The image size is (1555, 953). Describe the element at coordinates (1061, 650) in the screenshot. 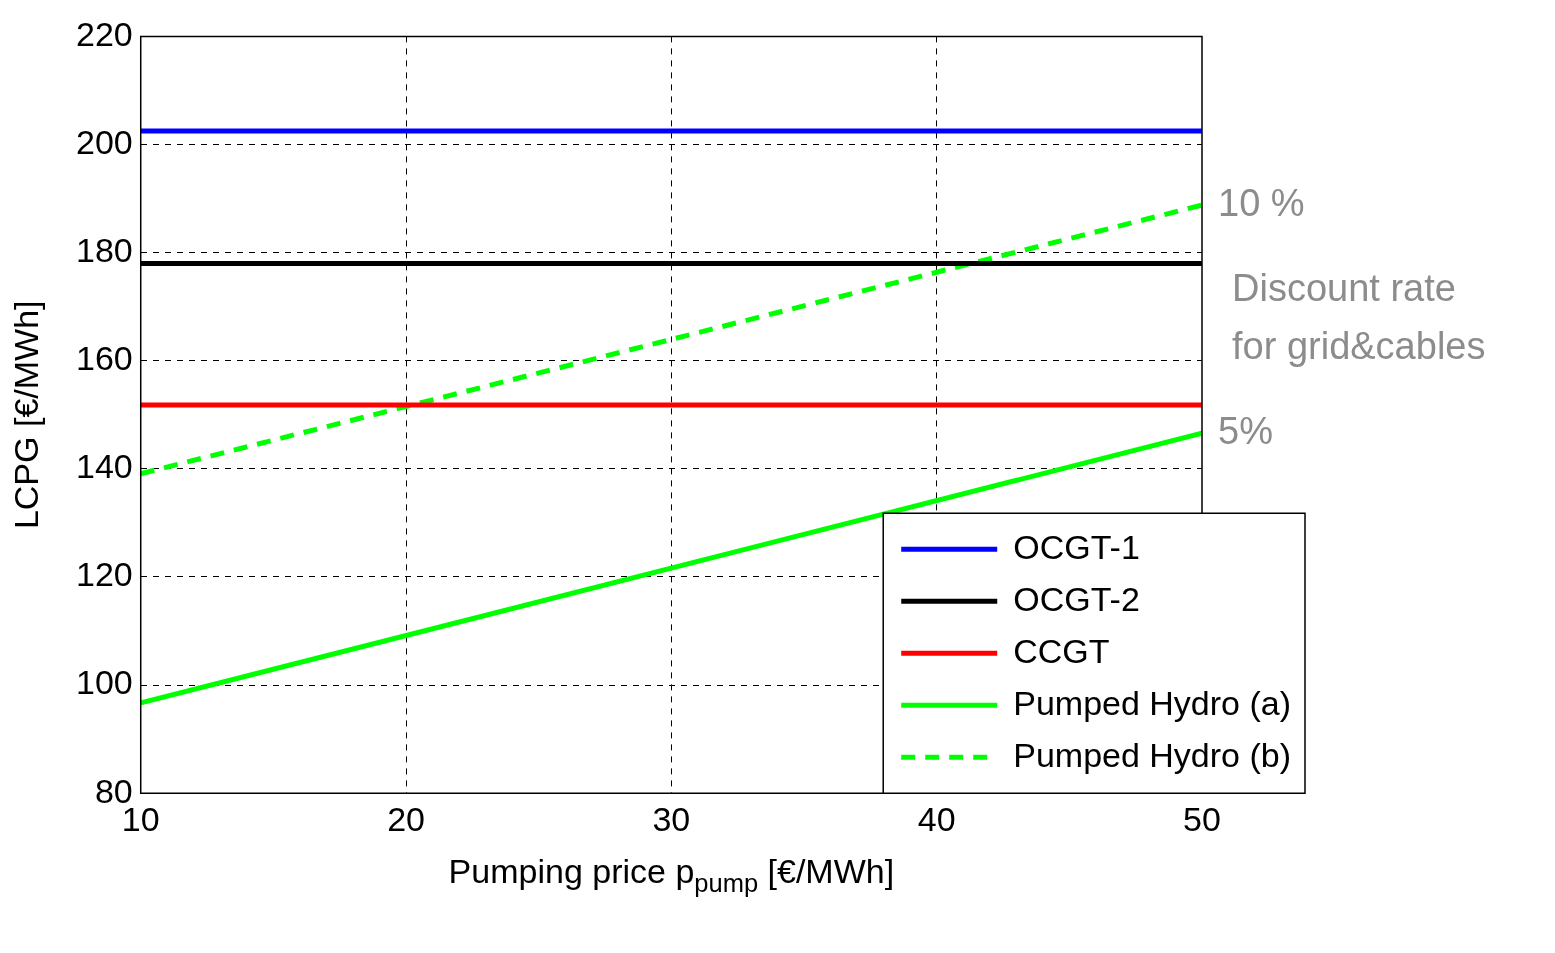

I see `legend-label: CCGT` at that location.